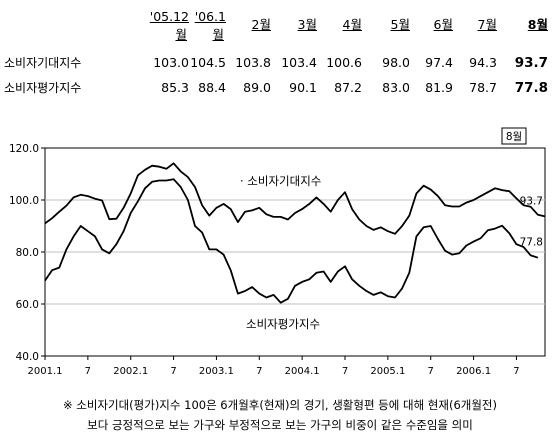  What do you see at coordinates (302, 371) in the screenshot?
I see `x-tick-label: 2004.1` at bounding box center [302, 371].